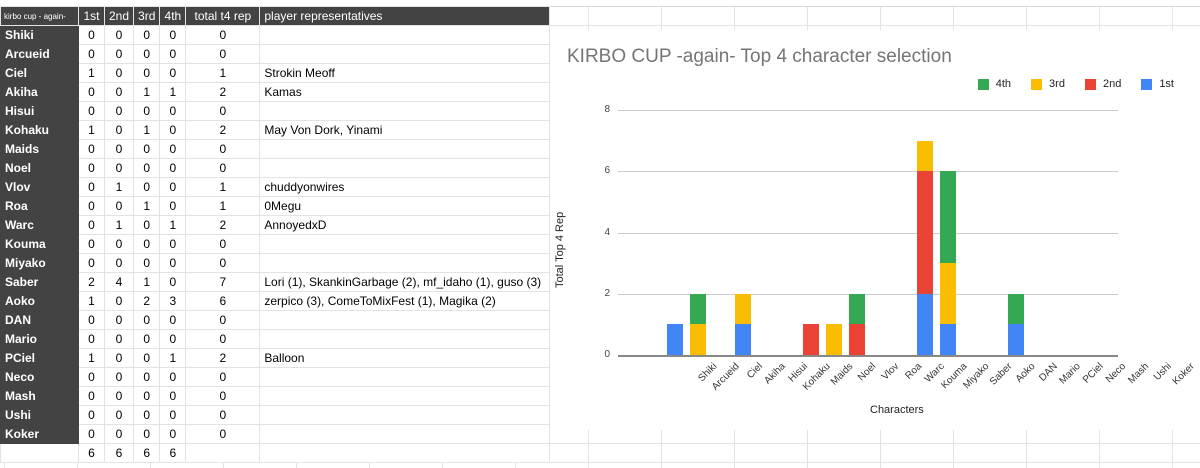 The image size is (1200, 468). What do you see at coordinates (39, 339) in the screenshot?
I see `character-name-cell: Mario` at bounding box center [39, 339].